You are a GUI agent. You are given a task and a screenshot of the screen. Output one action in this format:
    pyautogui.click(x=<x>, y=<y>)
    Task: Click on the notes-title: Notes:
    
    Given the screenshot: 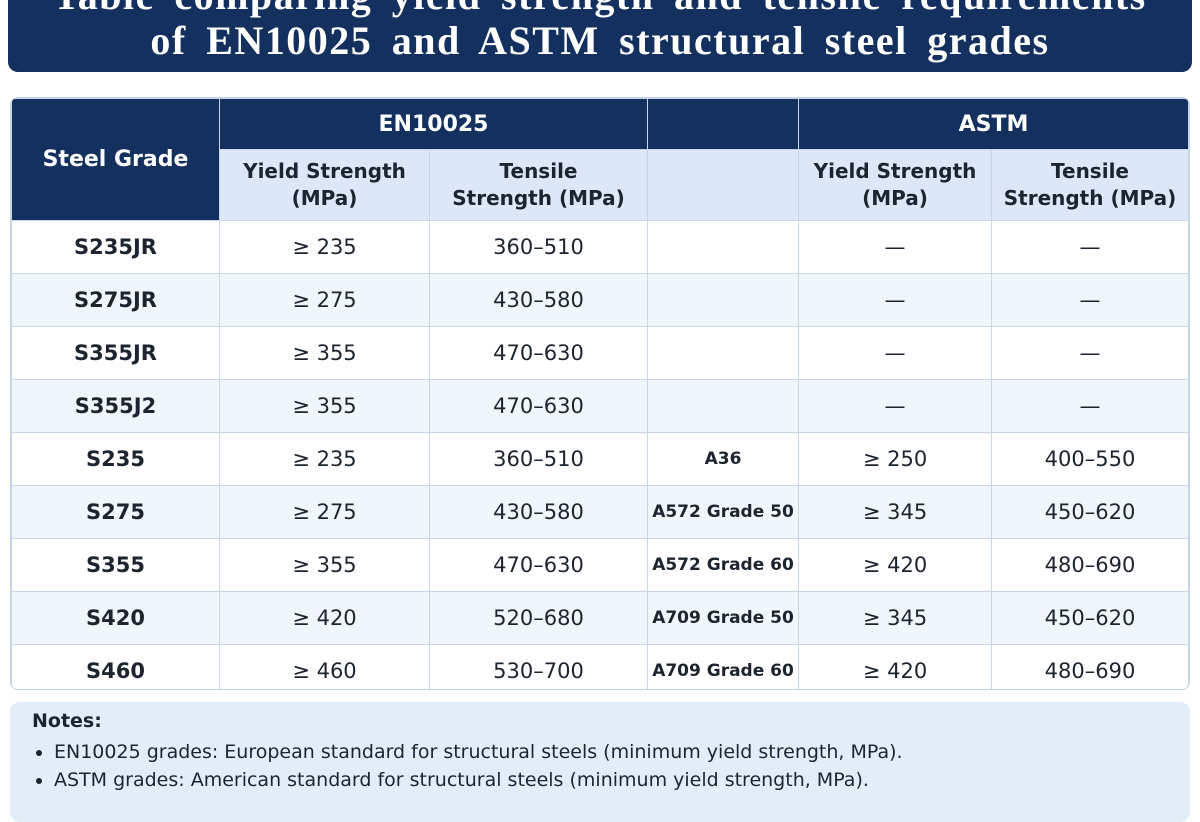 What is the action you would take?
    pyautogui.click(x=67, y=721)
    